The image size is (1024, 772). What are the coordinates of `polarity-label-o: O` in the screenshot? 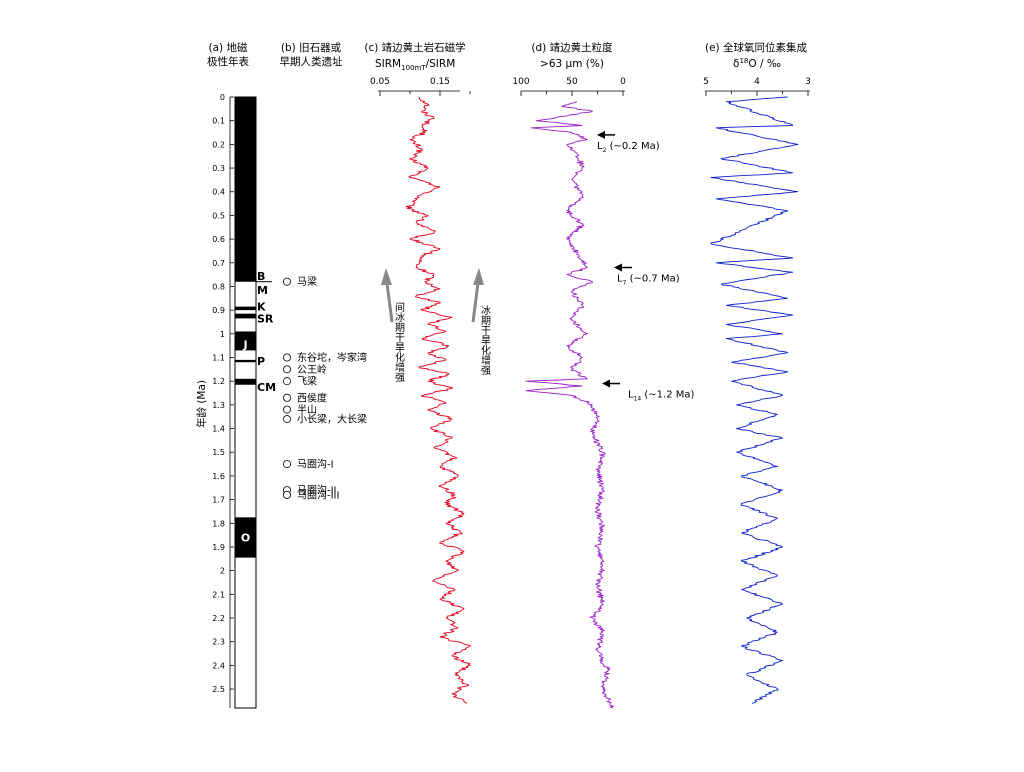 It's located at (245, 537).